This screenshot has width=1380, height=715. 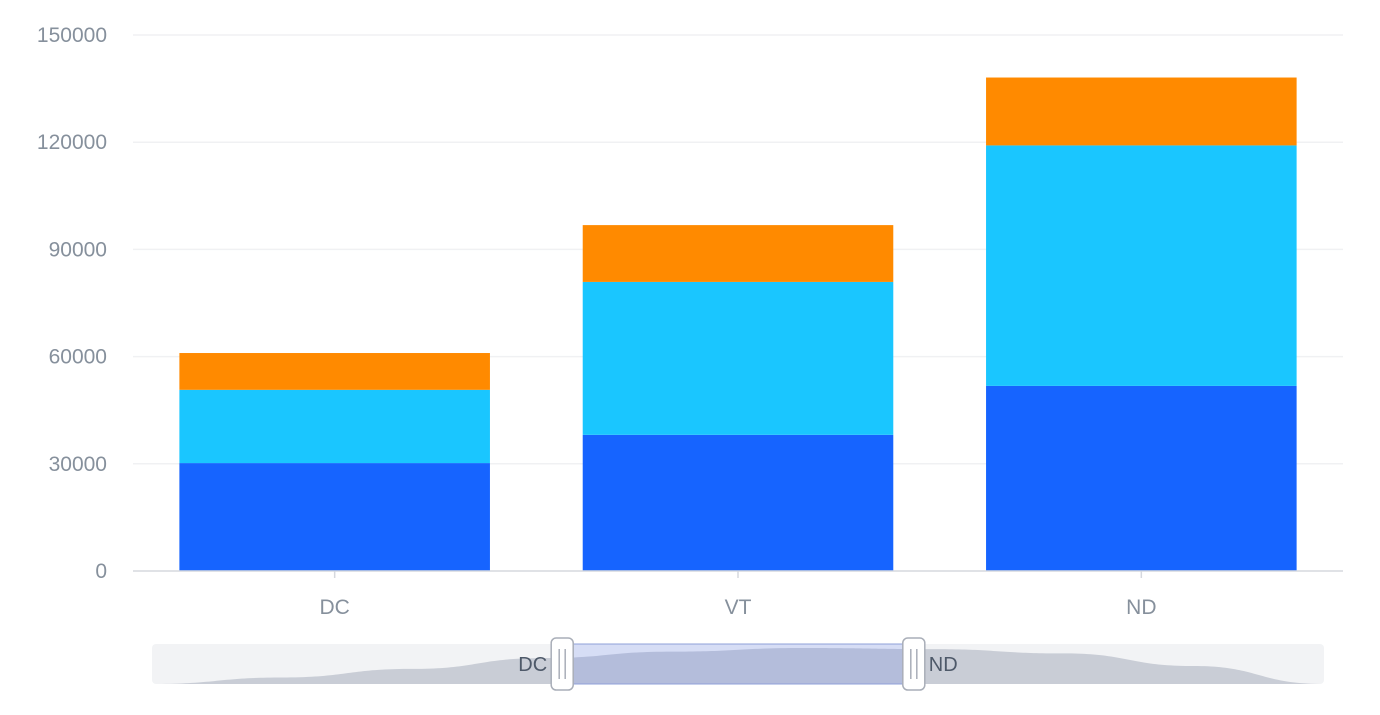 What do you see at coordinates (334, 607) in the screenshot?
I see `x-tick-label: DC` at bounding box center [334, 607].